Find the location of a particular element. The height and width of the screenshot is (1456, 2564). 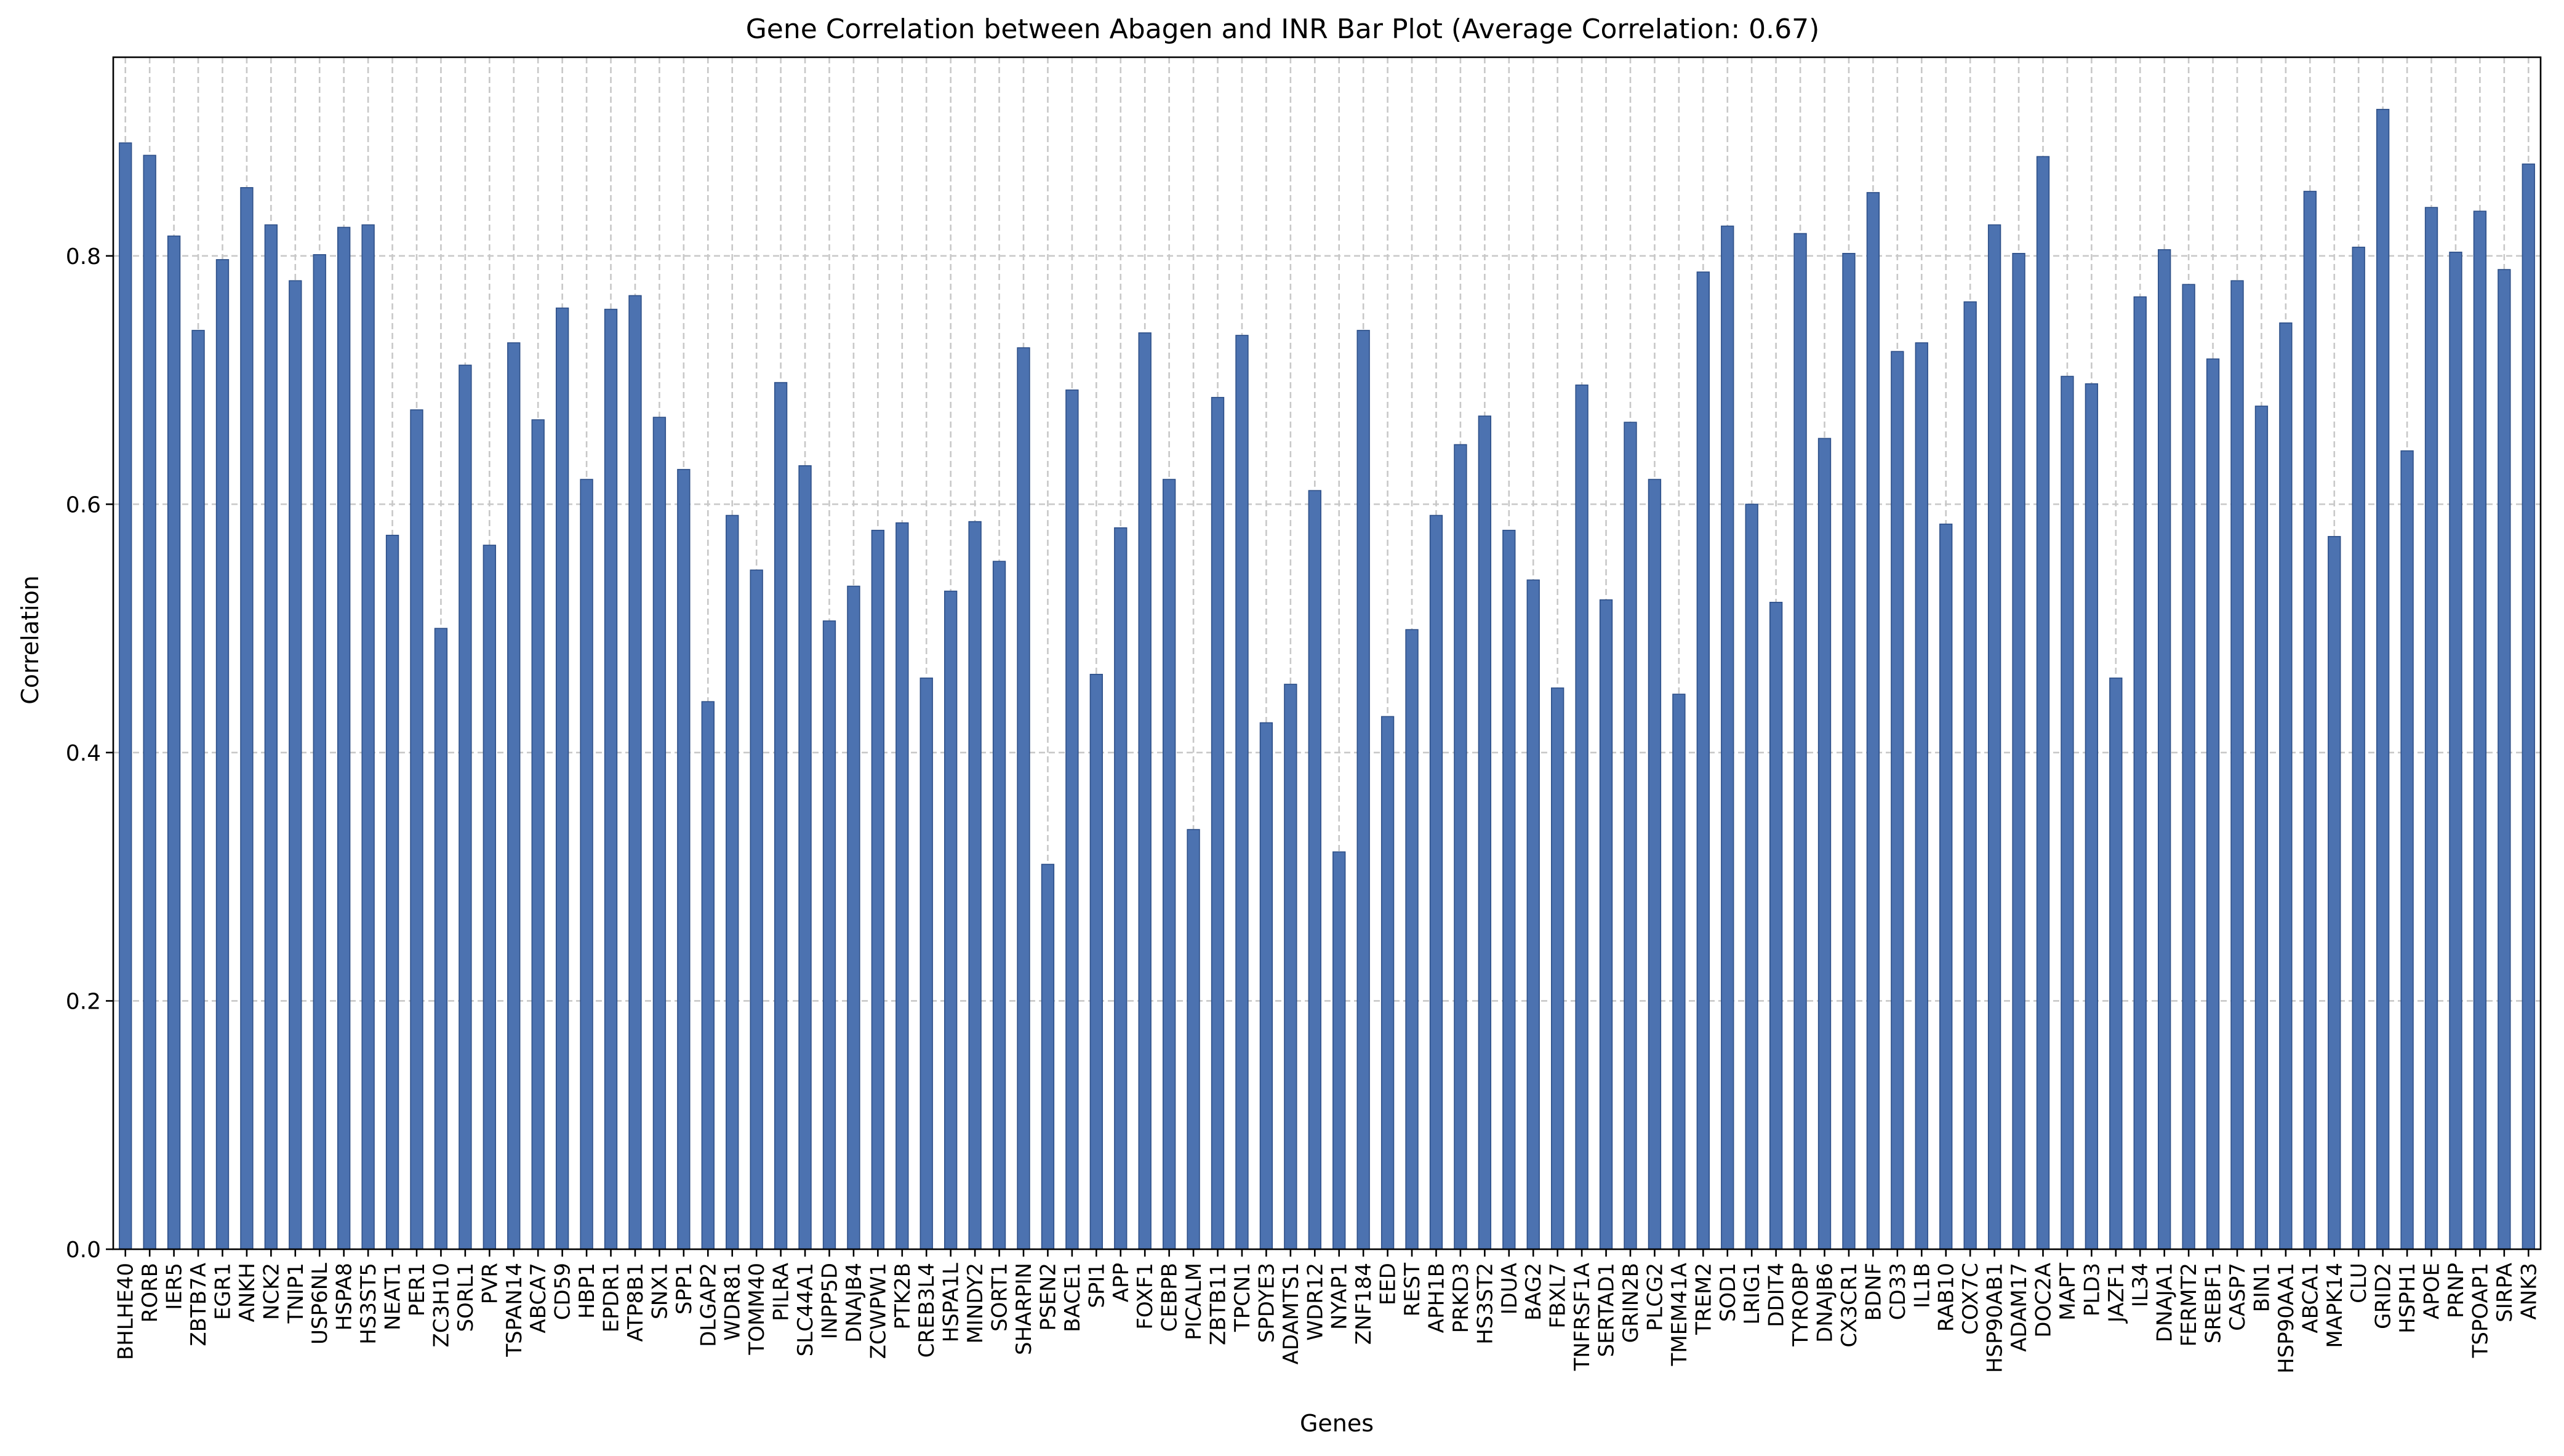

x-tick-label: HSPA8 is located at coordinates (344, 1296).